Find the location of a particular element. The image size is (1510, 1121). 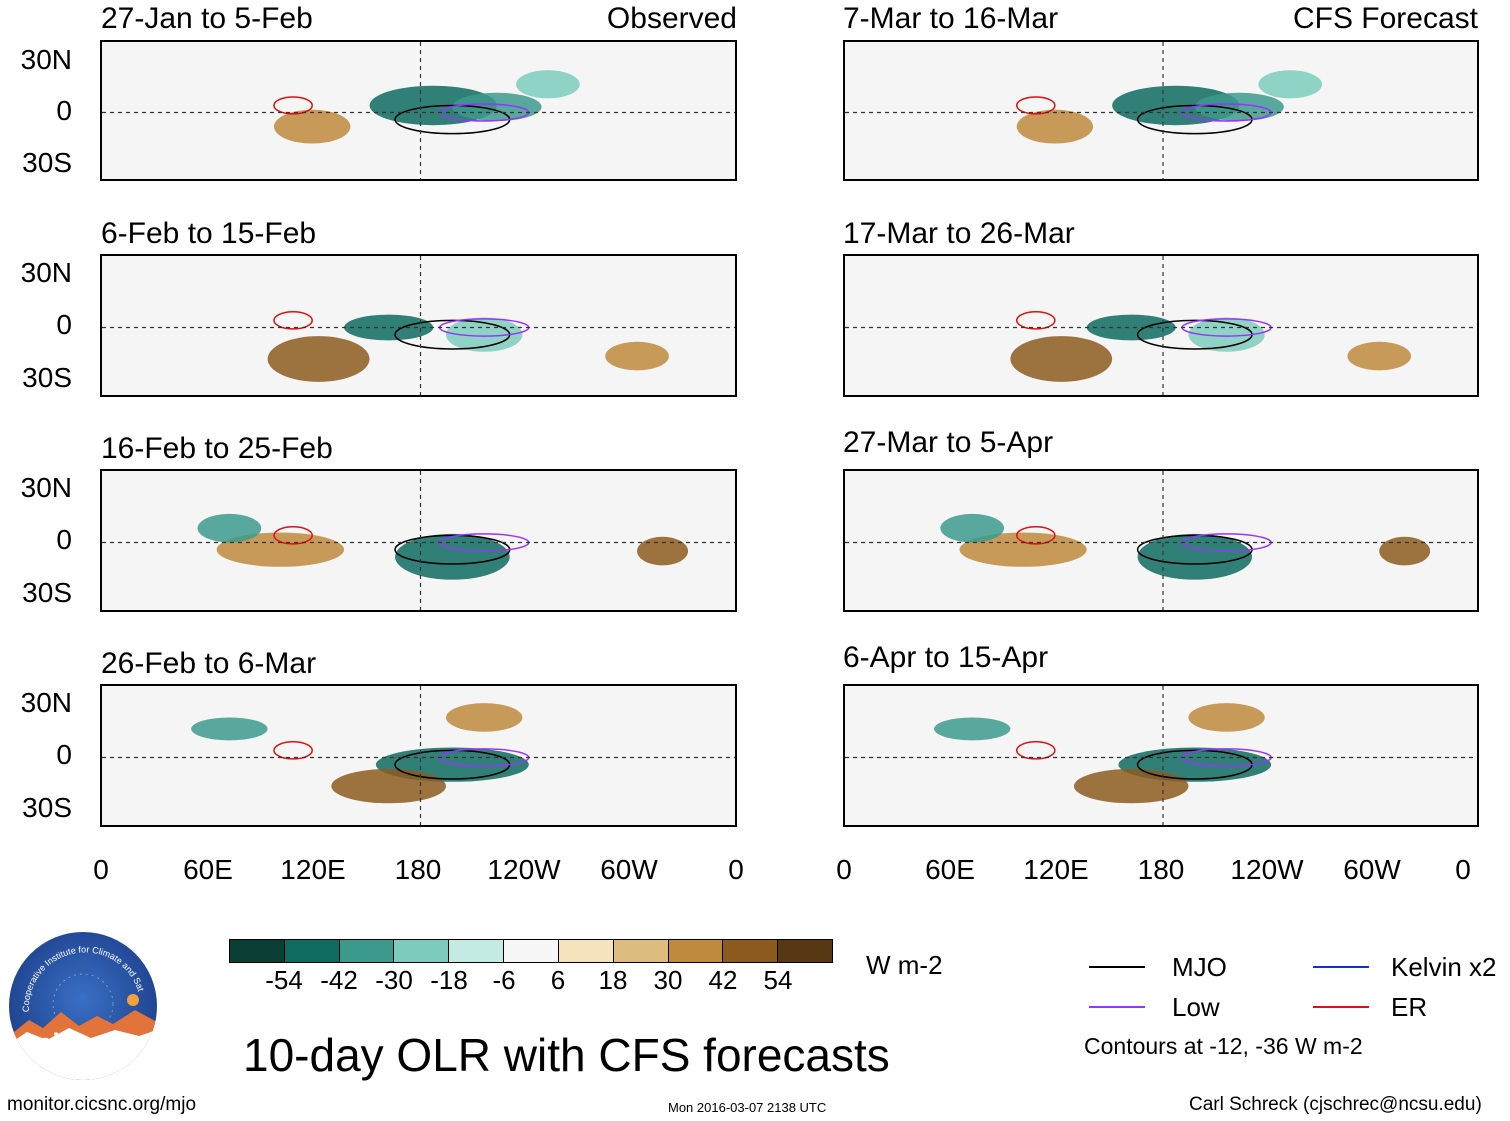

legend-mjo-label: MJO is located at coordinates (1199, 967).